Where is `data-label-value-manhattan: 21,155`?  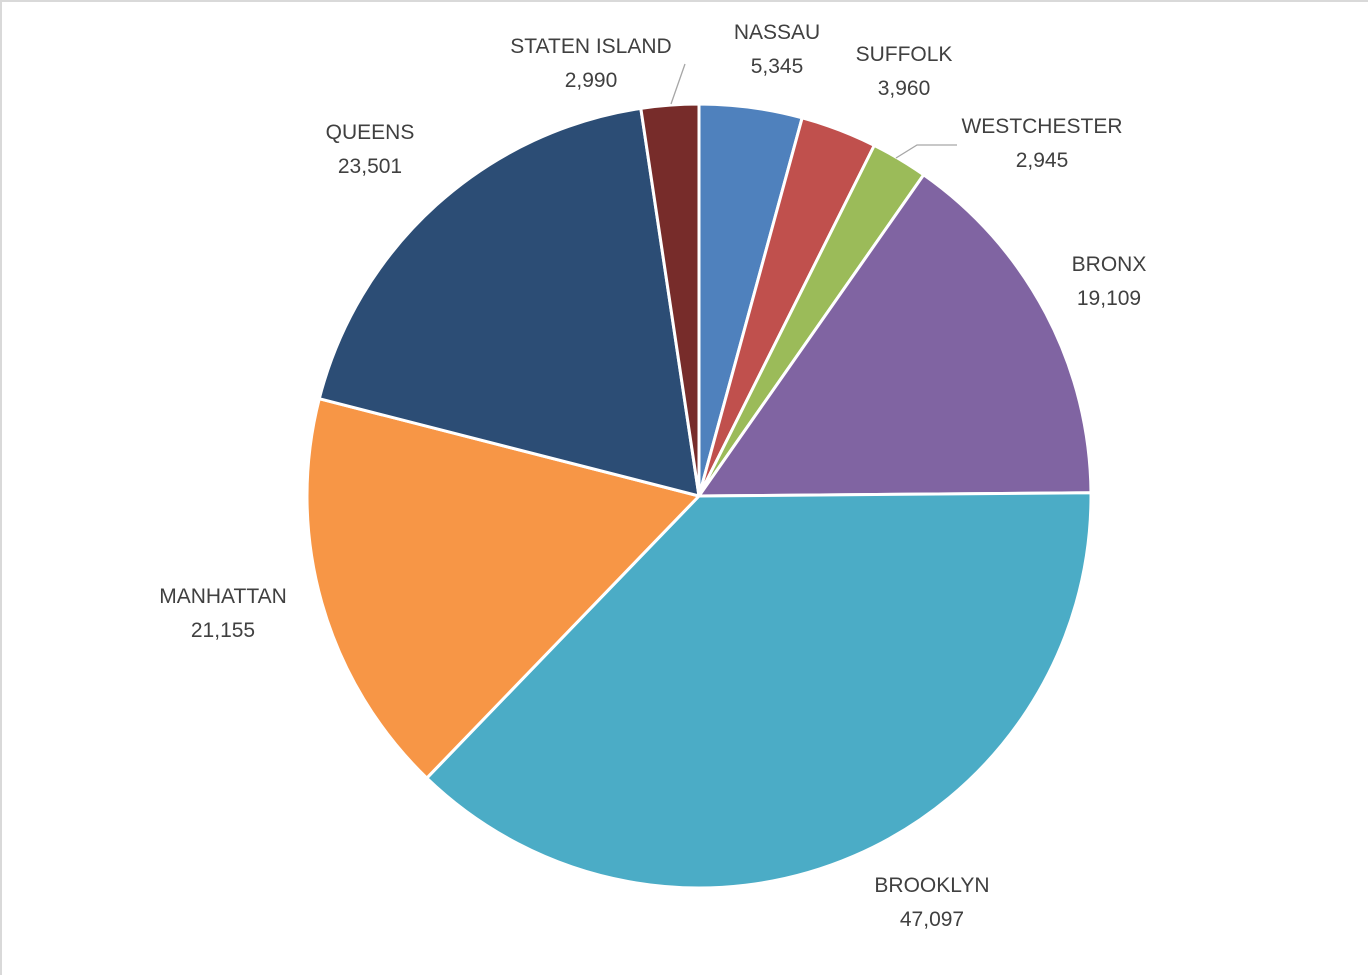
data-label-value-manhattan: 21,155 is located at coordinates (223, 630).